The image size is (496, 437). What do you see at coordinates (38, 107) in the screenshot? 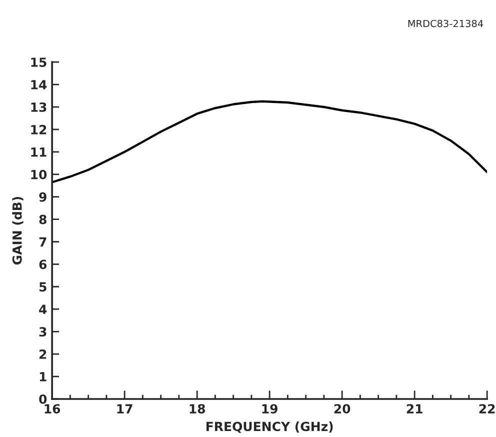
I see `y-tick-label: 13` at bounding box center [38, 107].